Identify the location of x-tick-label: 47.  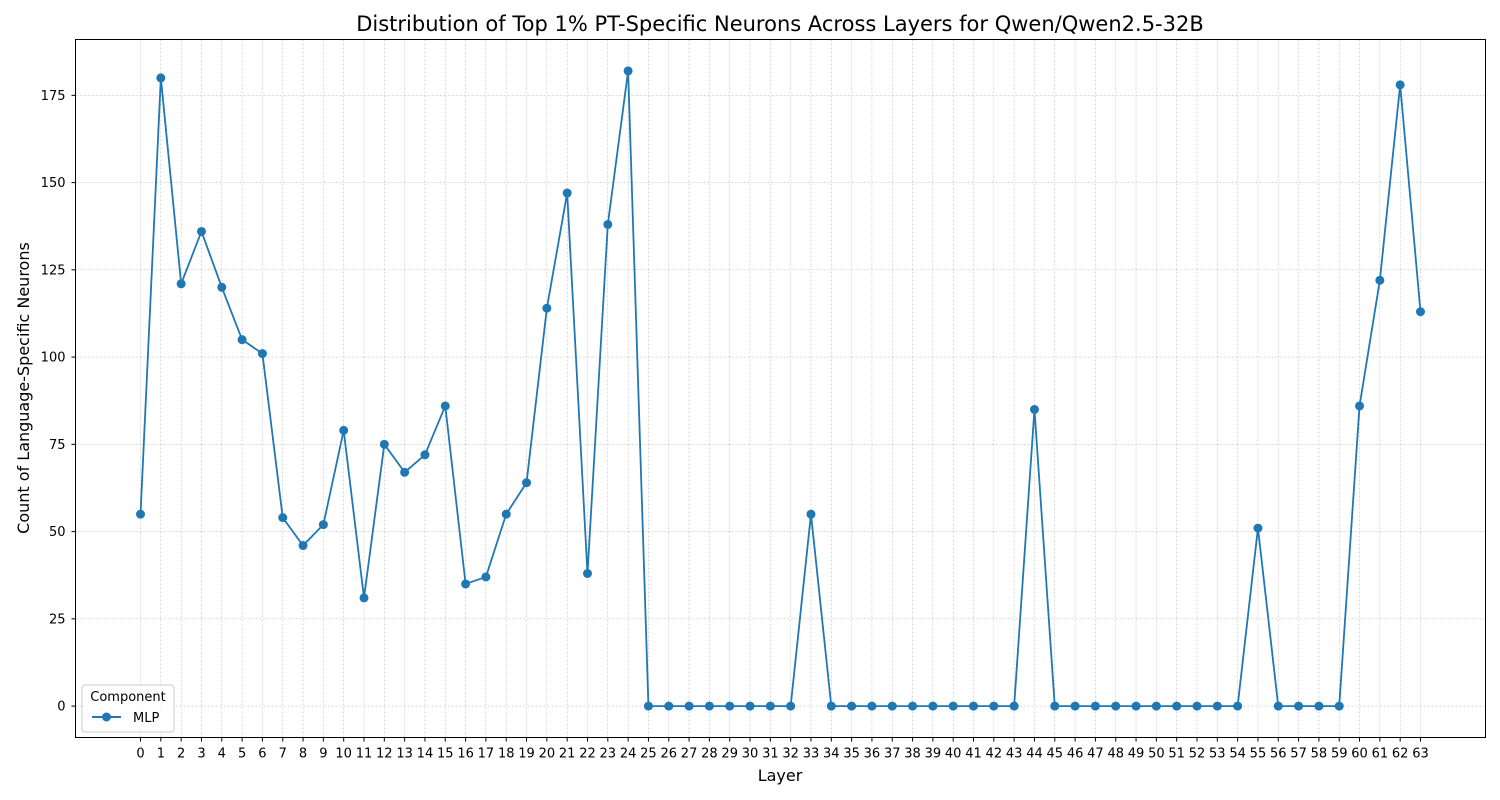
(1095, 754).